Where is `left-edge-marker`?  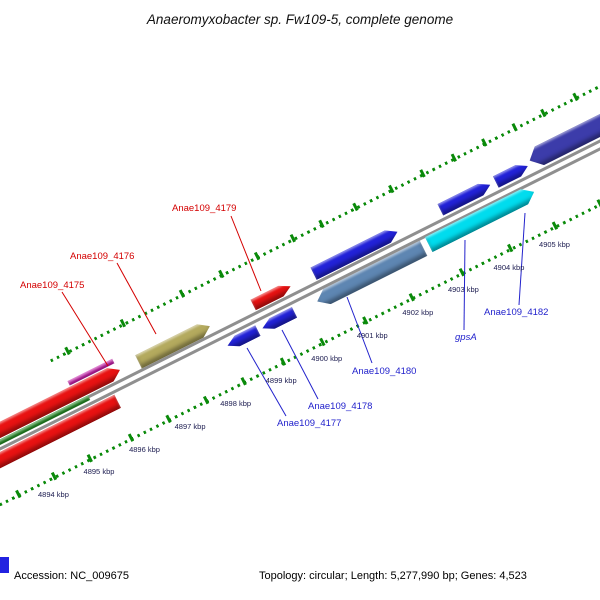
left-edge-marker is located at coordinates (4, 565).